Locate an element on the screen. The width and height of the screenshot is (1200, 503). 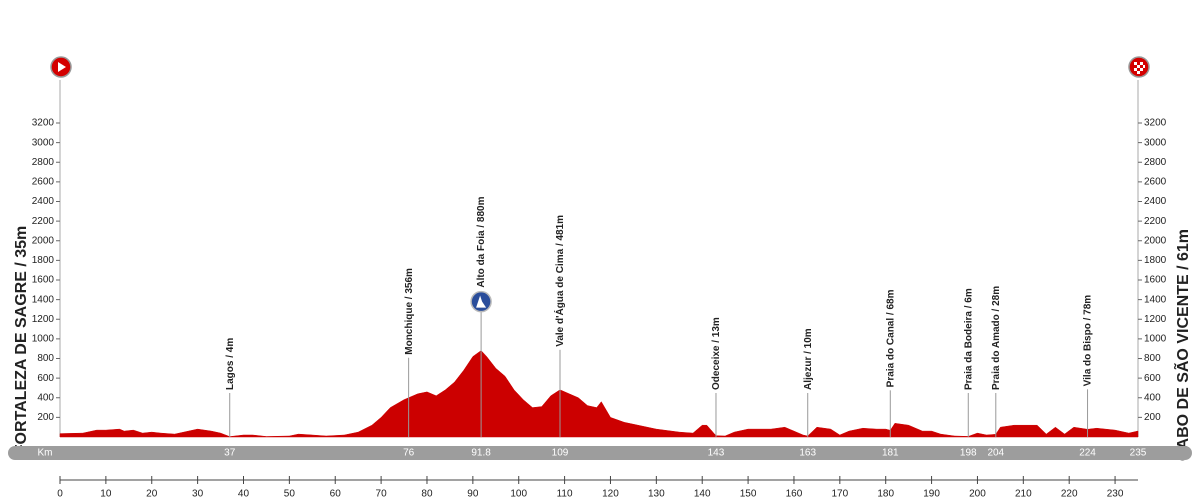
x-tick-label: 40 is located at coordinates (244, 494).